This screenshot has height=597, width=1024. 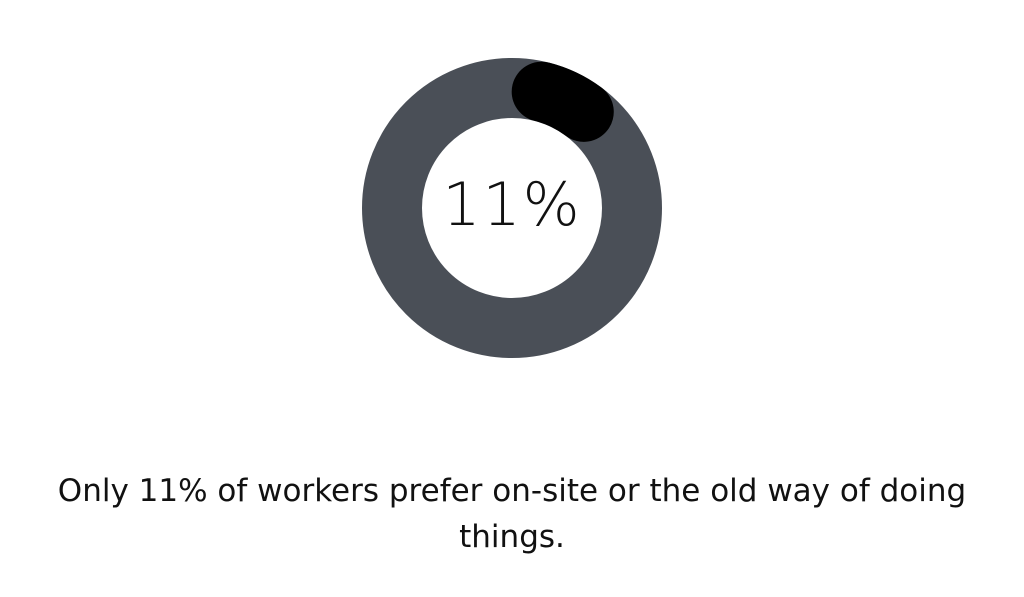 What do you see at coordinates (512, 205) in the screenshot?
I see `center-percentage-label: 11%` at bounding box center [512, 205].